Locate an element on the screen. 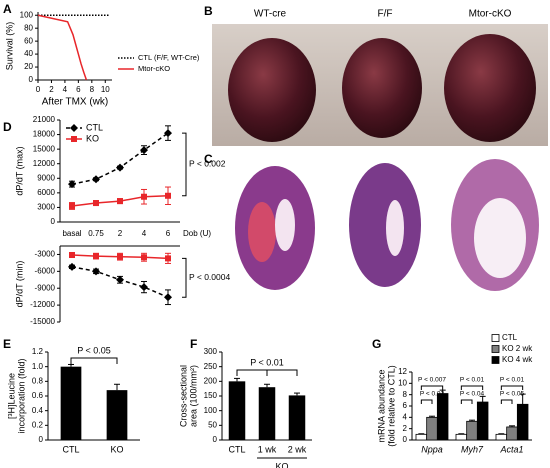 The image size is (550, 468). x-tick-label: 6 is located at coordinates (78, 89).